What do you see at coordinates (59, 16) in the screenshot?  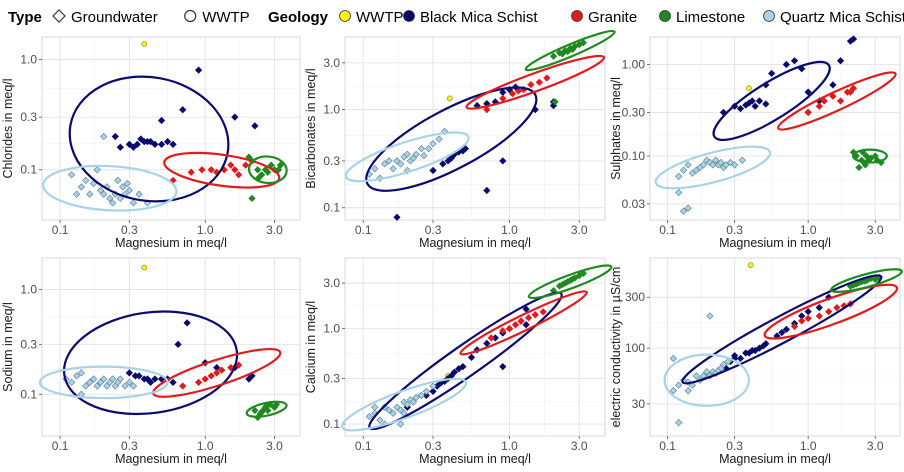 I see `legend-diamond-icon` at bounding box center [59, 16].